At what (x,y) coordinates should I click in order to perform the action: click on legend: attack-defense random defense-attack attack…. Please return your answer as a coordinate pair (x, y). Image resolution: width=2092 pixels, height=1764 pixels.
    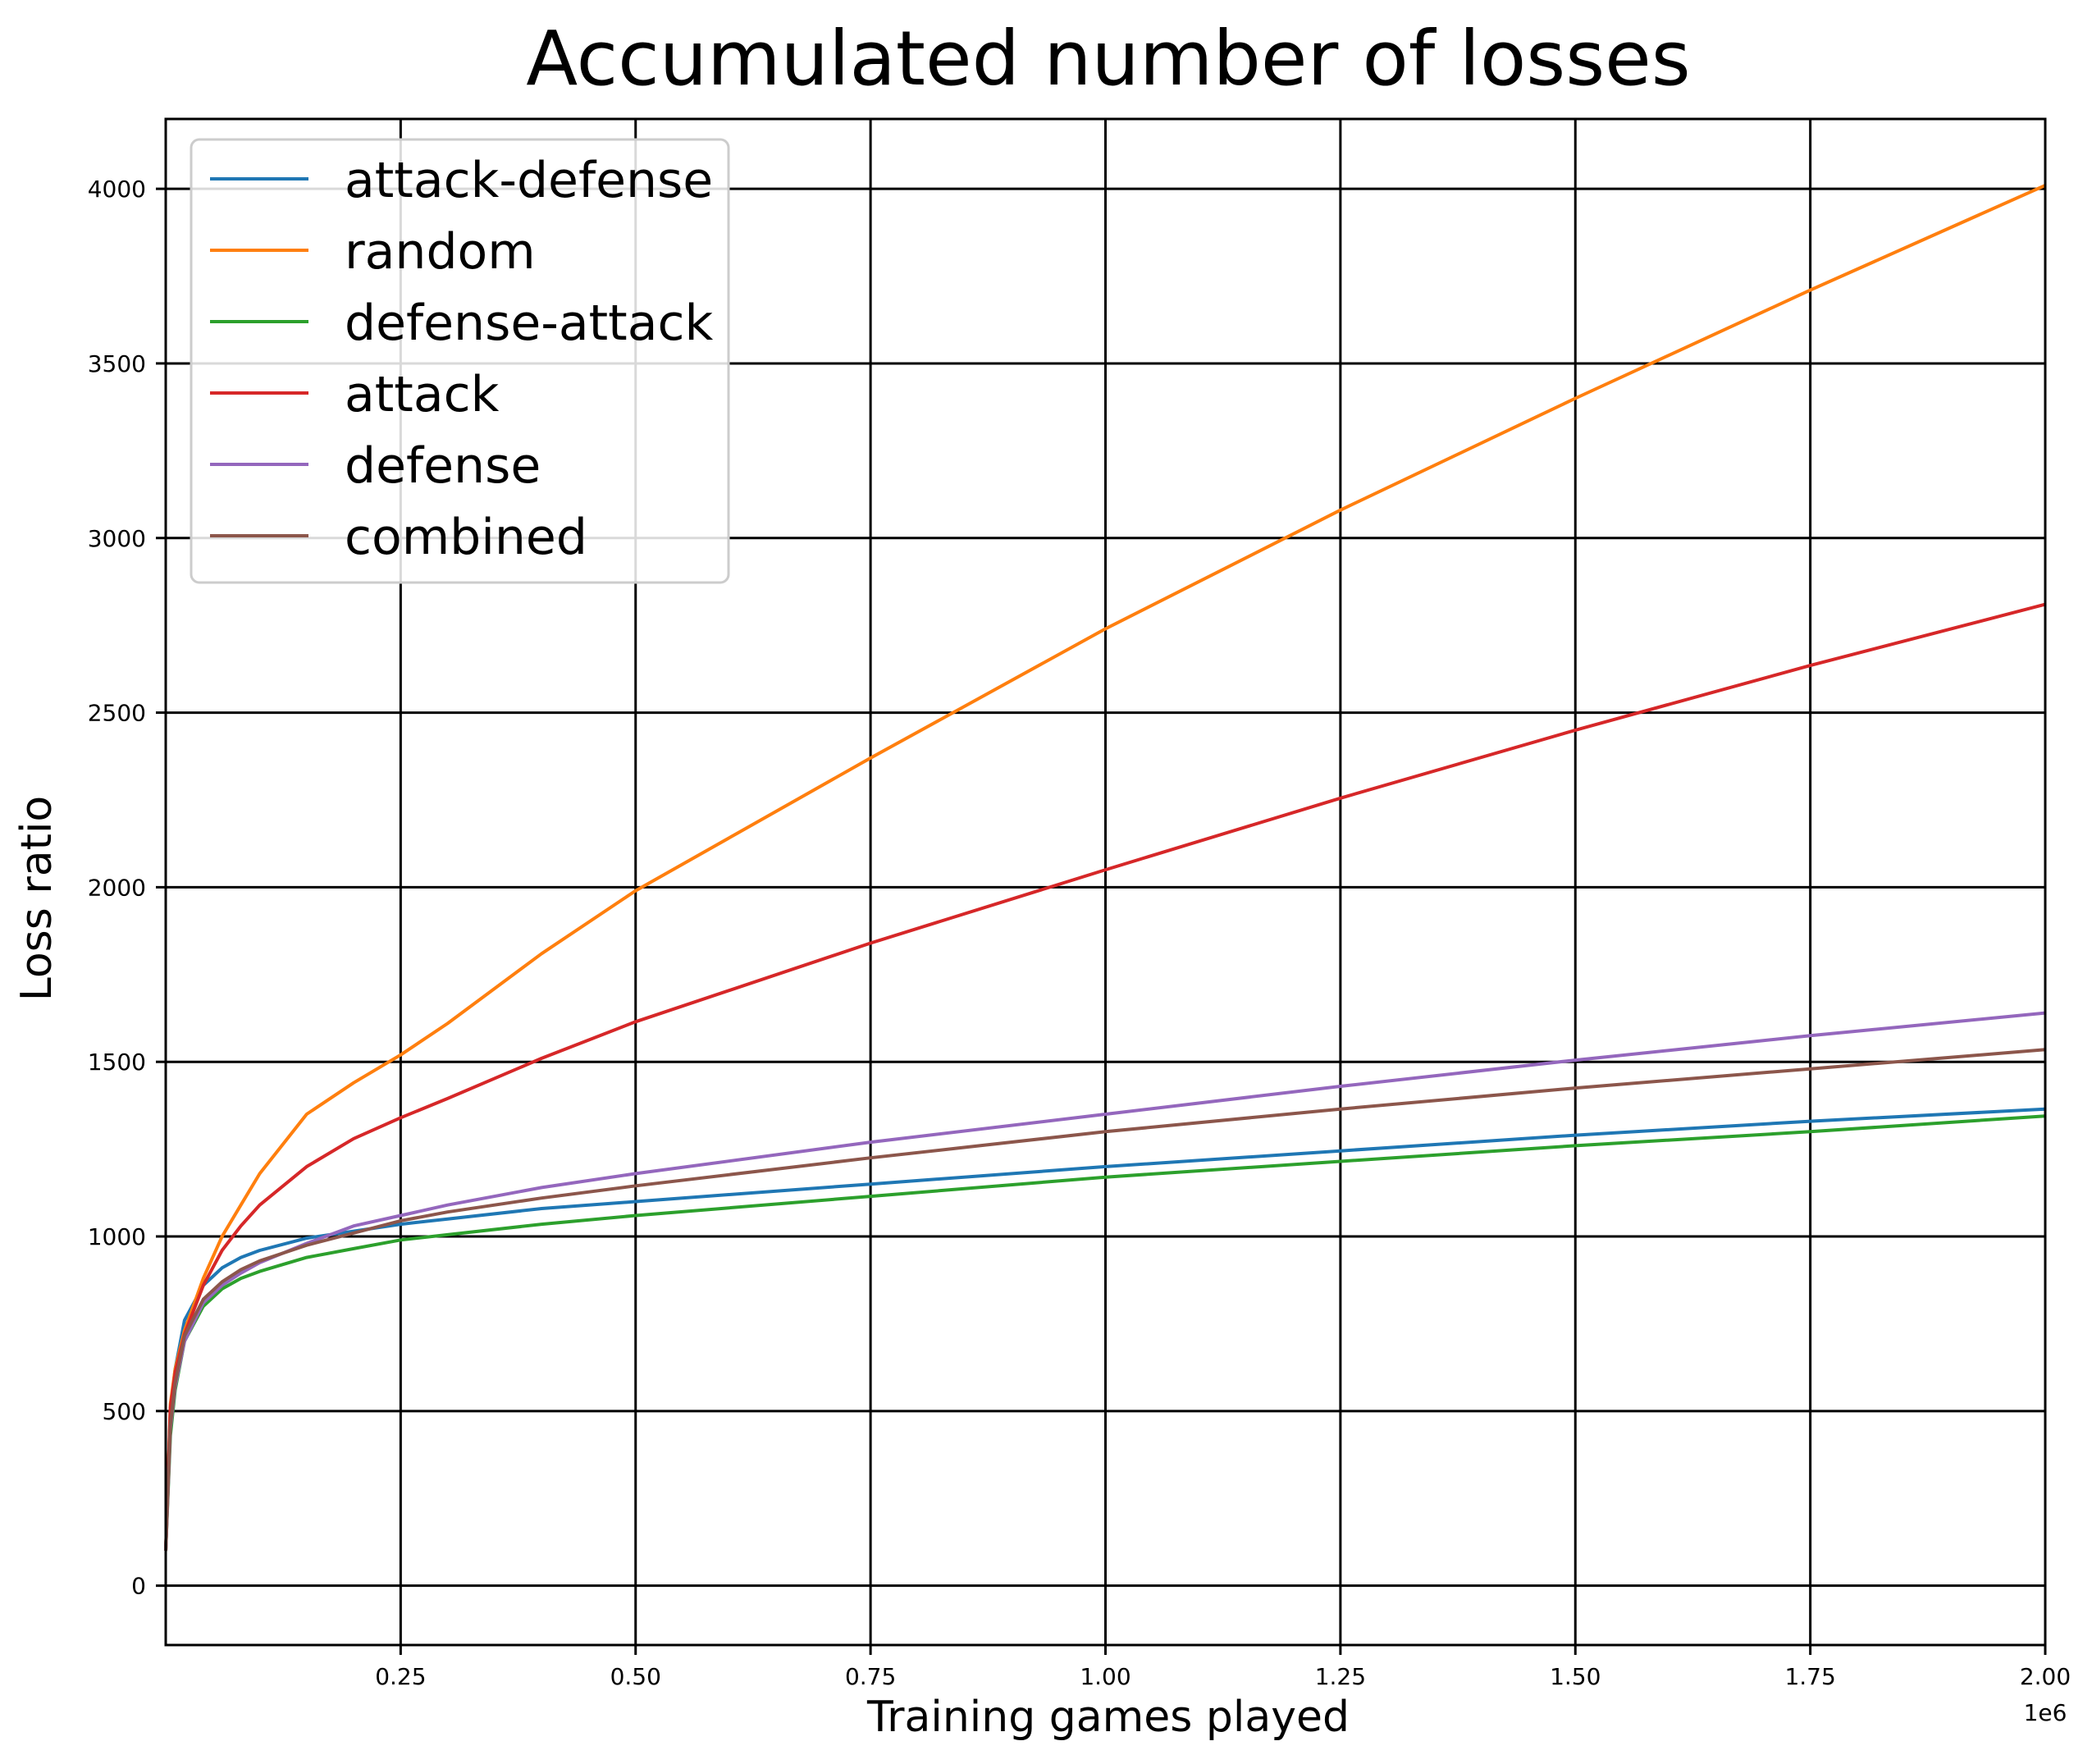
    Looking at the image, I should click on (460, 361).